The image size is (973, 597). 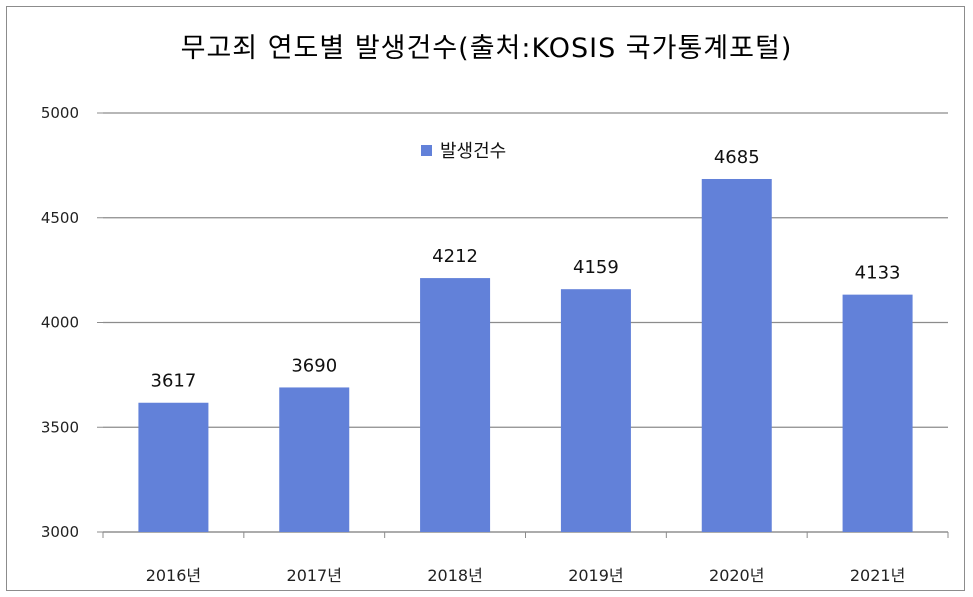 I want to click on data-label: 4159, so click(x=596, y=267).